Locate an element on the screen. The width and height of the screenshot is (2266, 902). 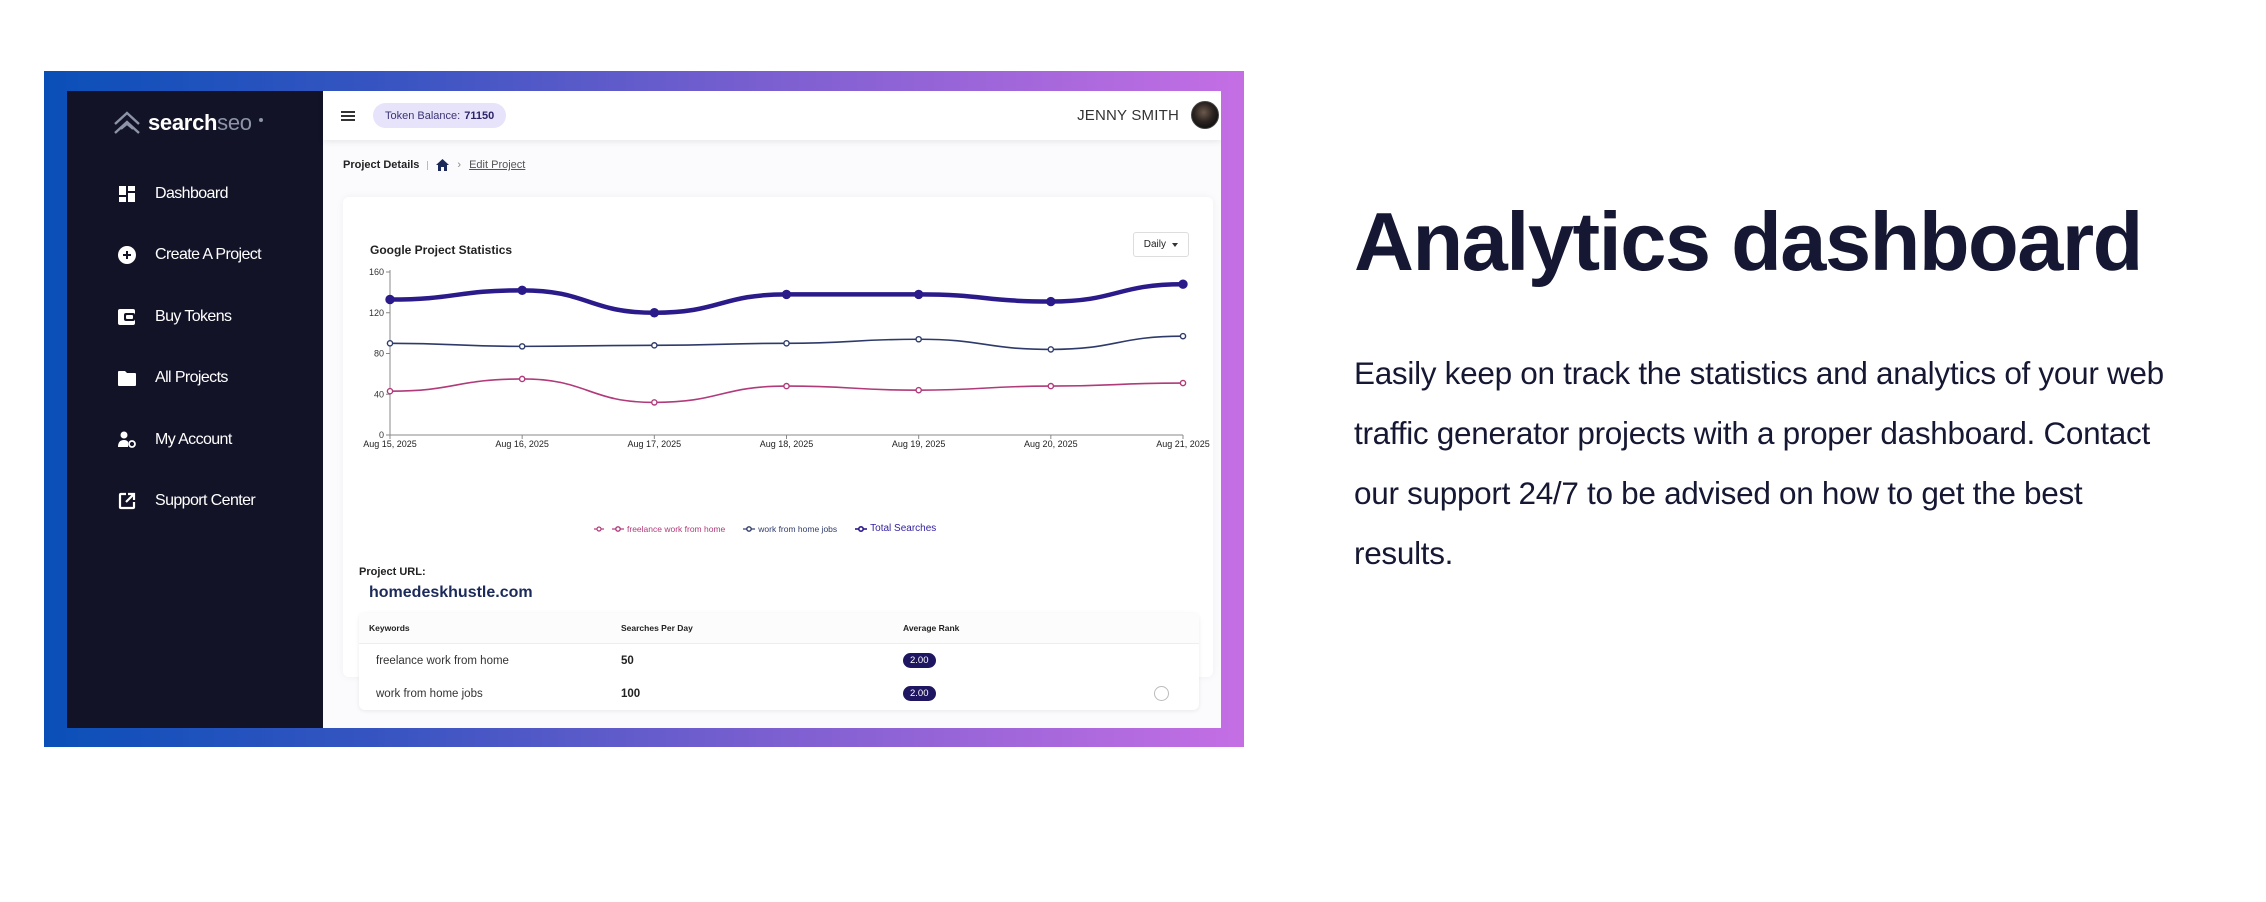
row-select-radio is located at coordinates (1161, 693).